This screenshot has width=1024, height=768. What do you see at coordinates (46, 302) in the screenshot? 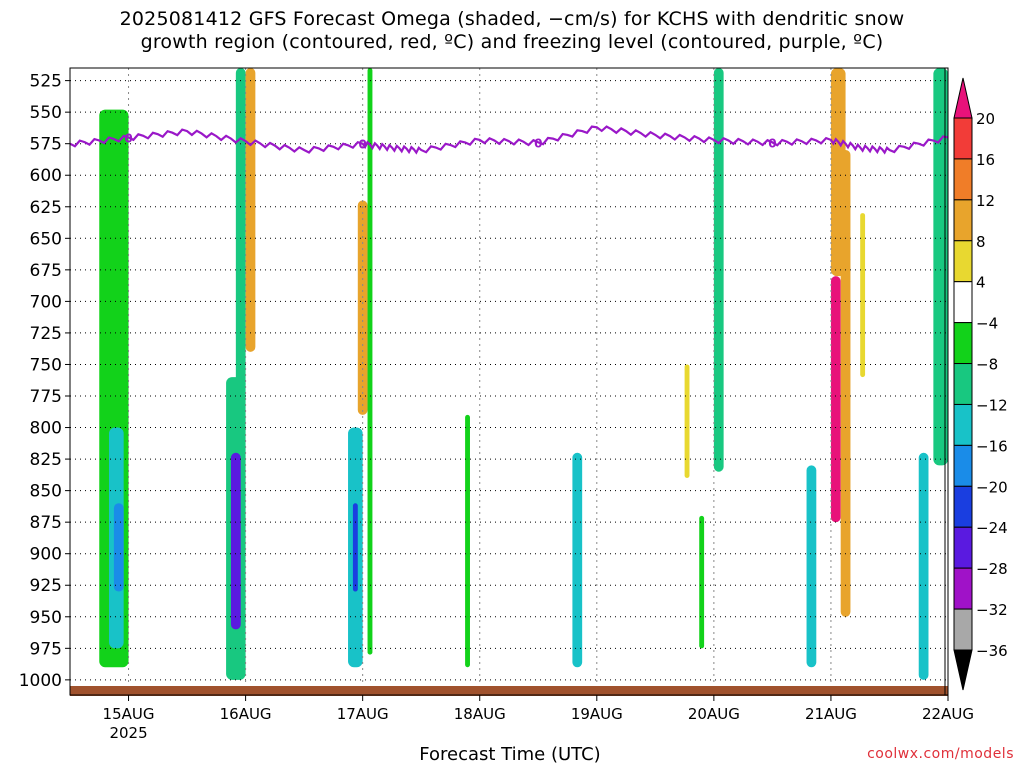
I see `y-tick-label: 700` at bounding box center [46, 302].